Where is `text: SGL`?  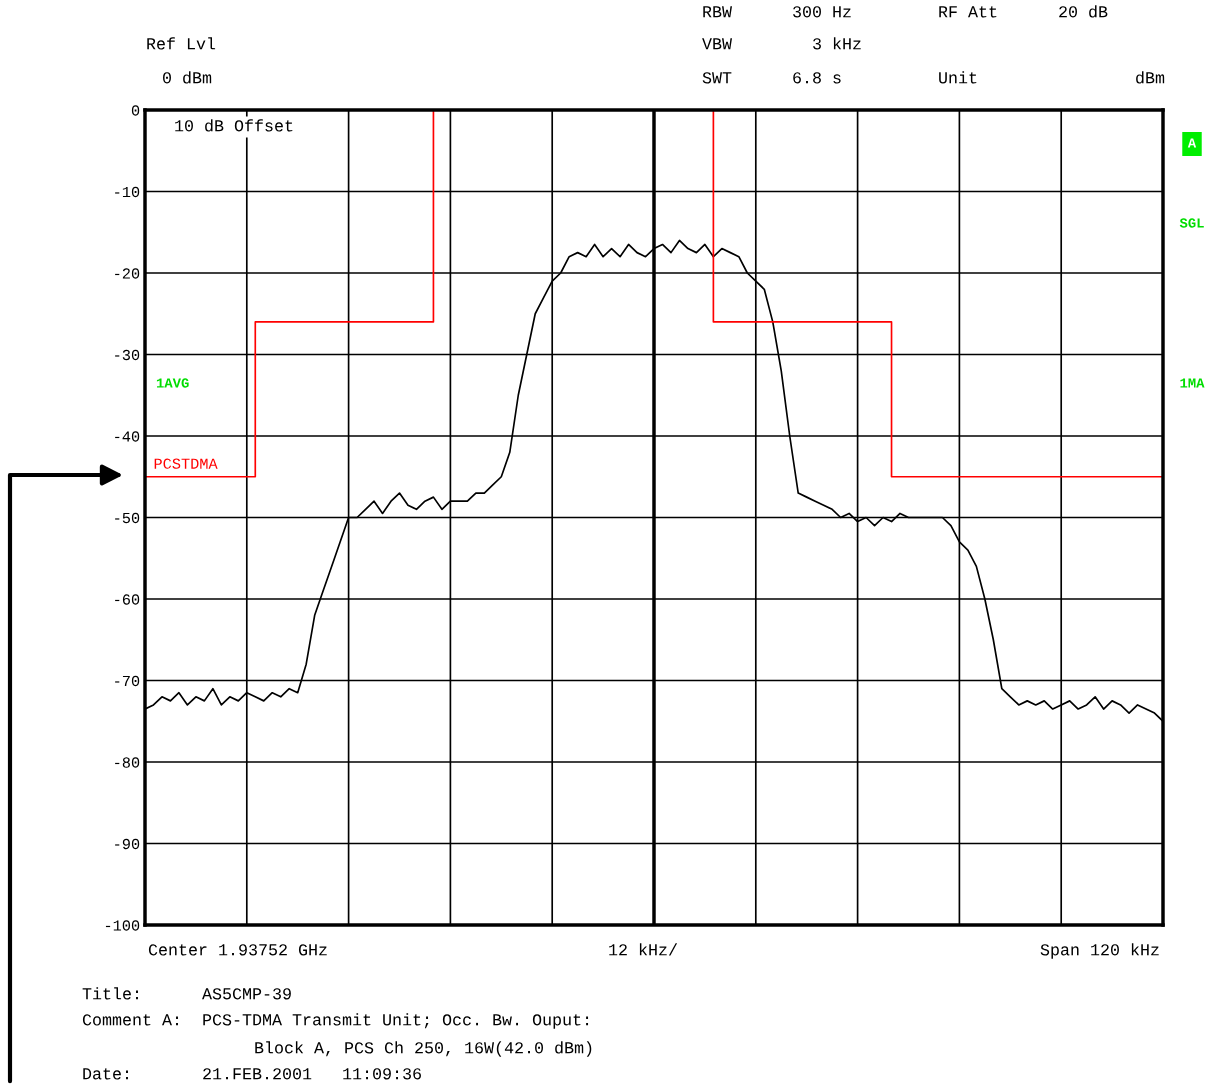 text: SGL is located at coordinates (1191, 223).